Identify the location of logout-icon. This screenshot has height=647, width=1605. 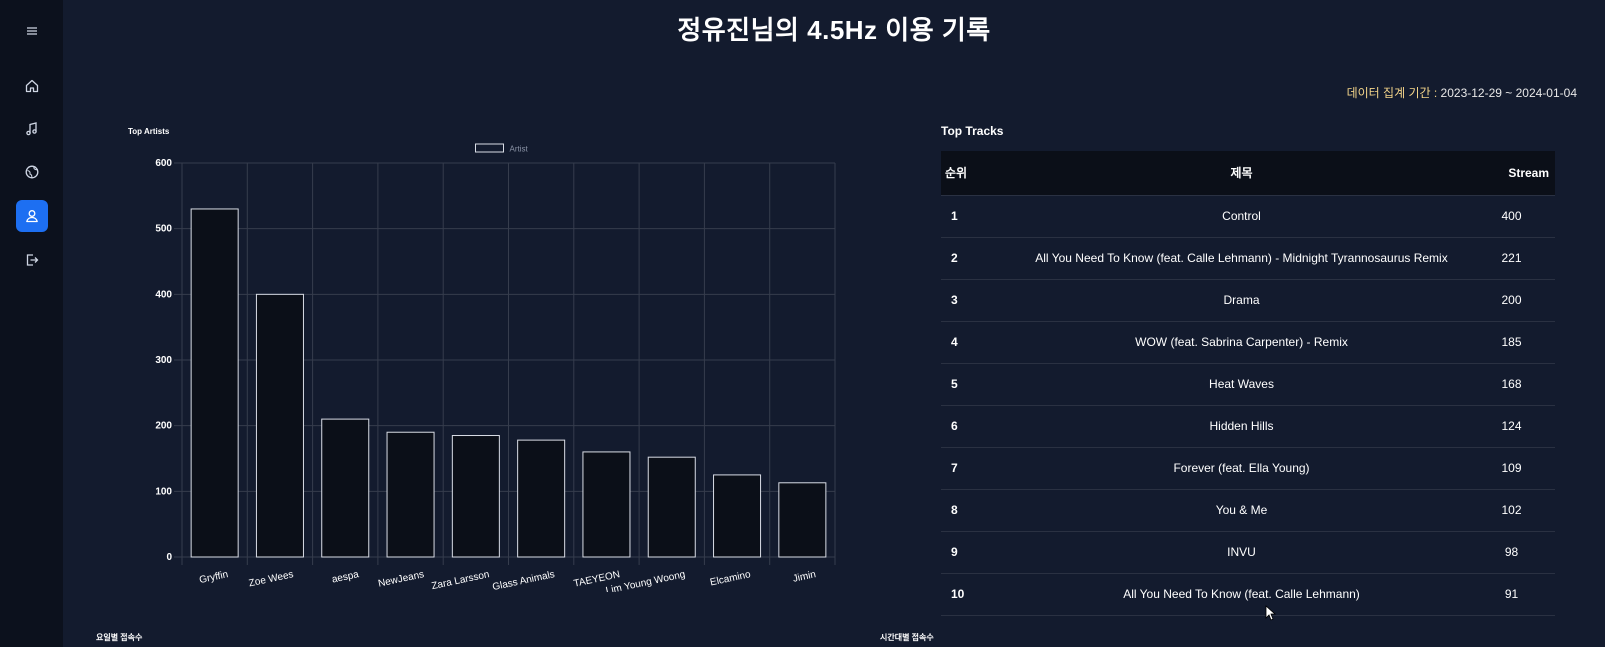
(32, 260).